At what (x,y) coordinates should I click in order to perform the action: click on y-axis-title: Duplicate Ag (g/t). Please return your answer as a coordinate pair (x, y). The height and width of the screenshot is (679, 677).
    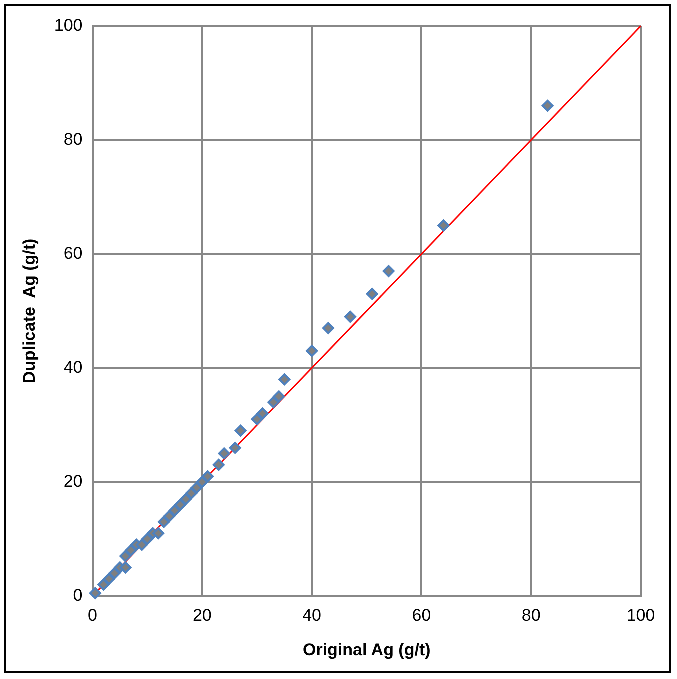
    Looking at the image, I should click on (29, 311).